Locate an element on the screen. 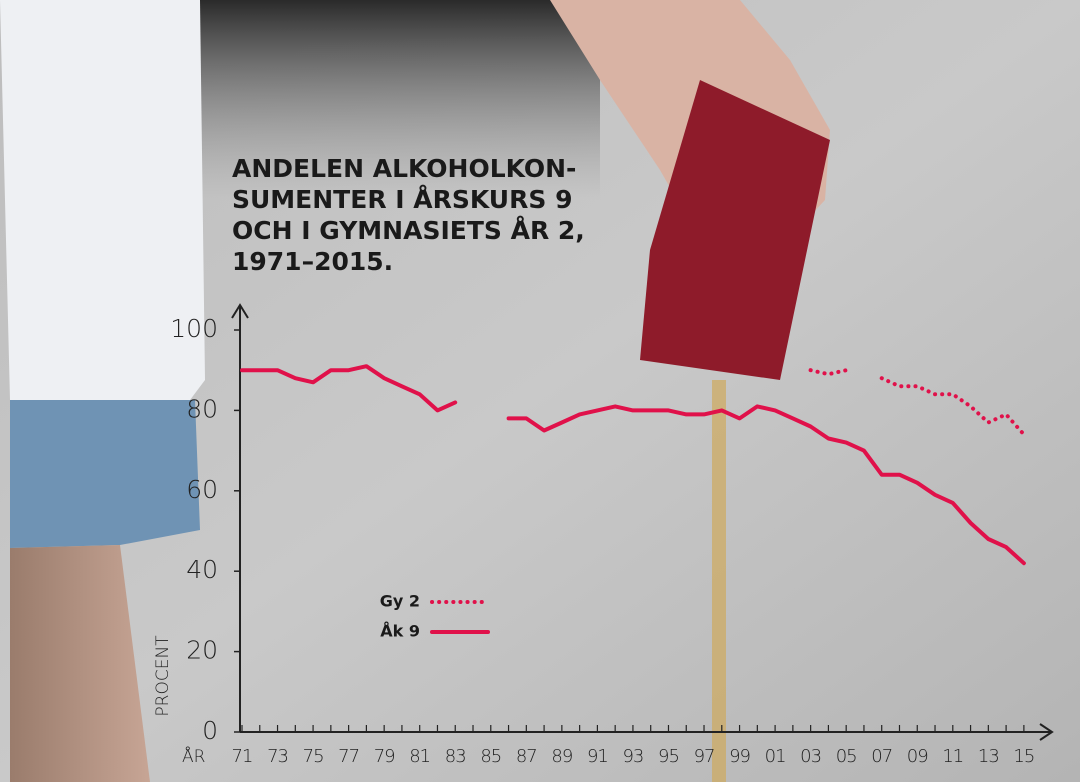 Image resolution: width=1080 pixels, height=782 pixels. x-tick-label: 97 is located at coordinates (704, 756).